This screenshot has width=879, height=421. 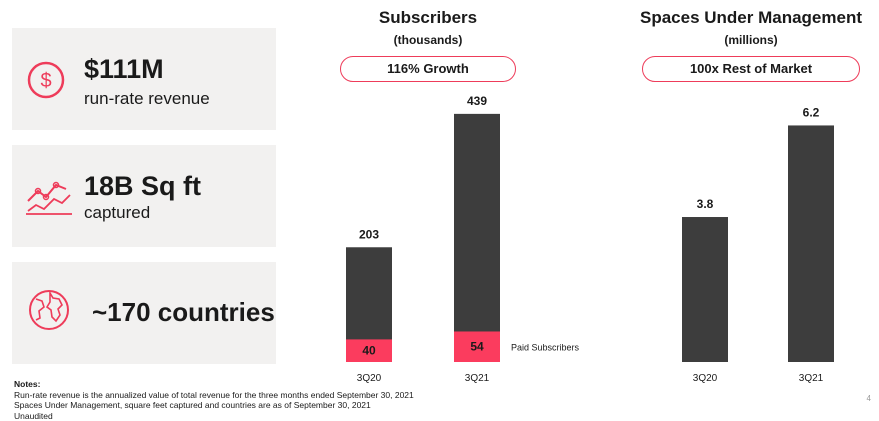 I want to click on paid-value-label: 54, so click(x=477, y=347).